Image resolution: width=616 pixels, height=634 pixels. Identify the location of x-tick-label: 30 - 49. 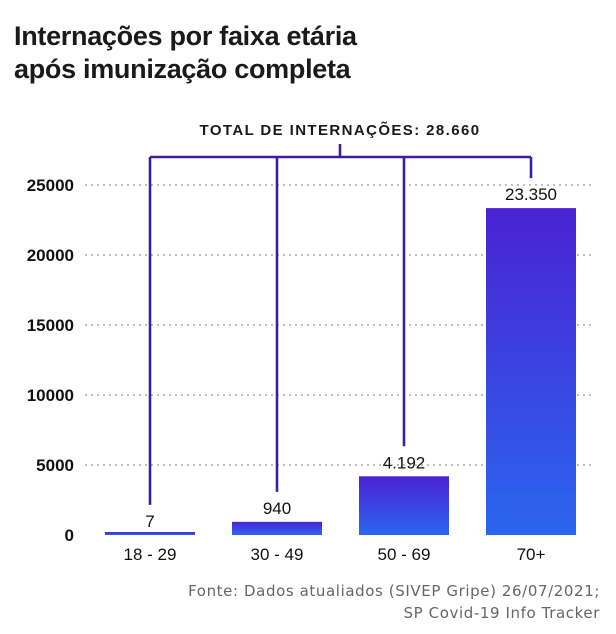
(277, 554).